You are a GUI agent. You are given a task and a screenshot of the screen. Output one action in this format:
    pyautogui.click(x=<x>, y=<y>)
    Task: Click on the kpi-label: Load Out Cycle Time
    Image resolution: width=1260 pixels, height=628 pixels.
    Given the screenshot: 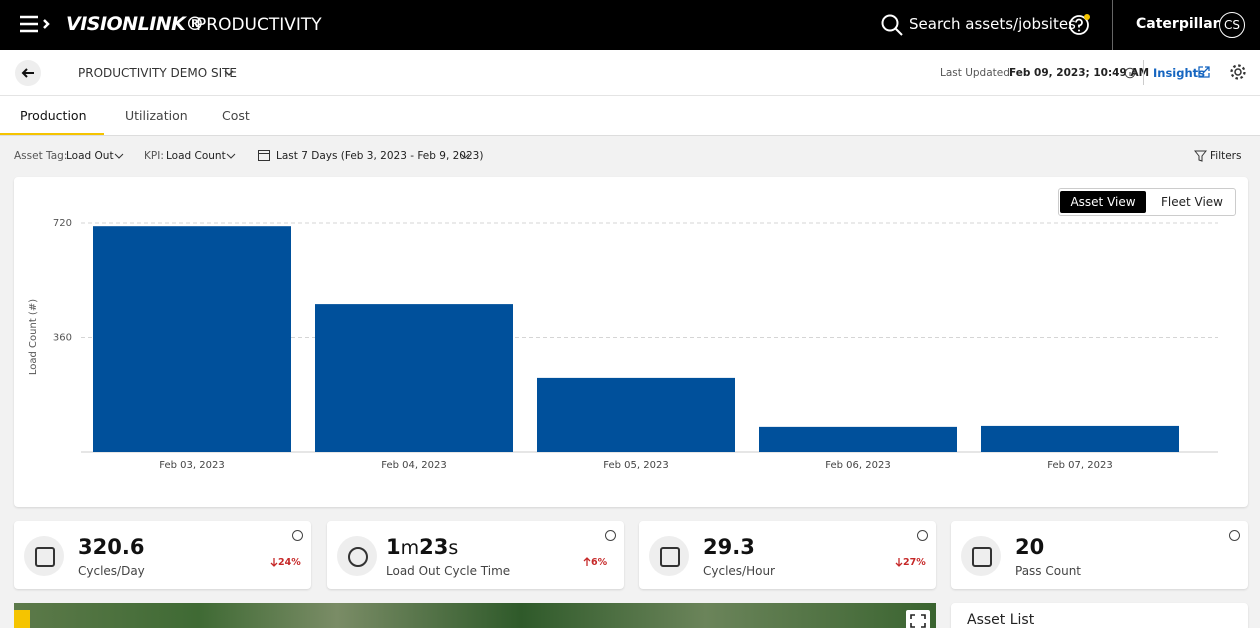 What is the action you would take?
    pyautogui.click(x=448, y=571)
    